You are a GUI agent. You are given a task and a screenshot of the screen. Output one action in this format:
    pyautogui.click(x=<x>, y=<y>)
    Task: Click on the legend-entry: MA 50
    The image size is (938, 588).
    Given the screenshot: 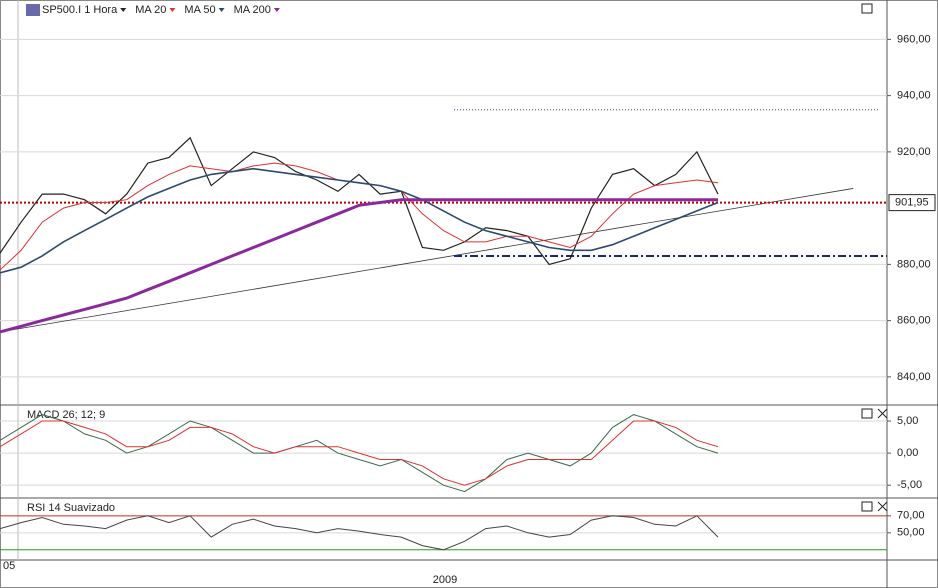 What is the action you would take?
    pyautogui.click(x=199, y=10)
    